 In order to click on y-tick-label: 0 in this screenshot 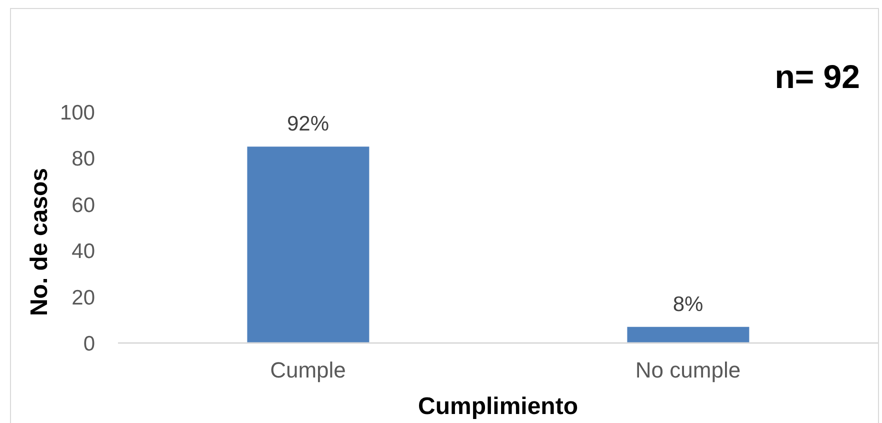, I will do `click(89, 344)`.